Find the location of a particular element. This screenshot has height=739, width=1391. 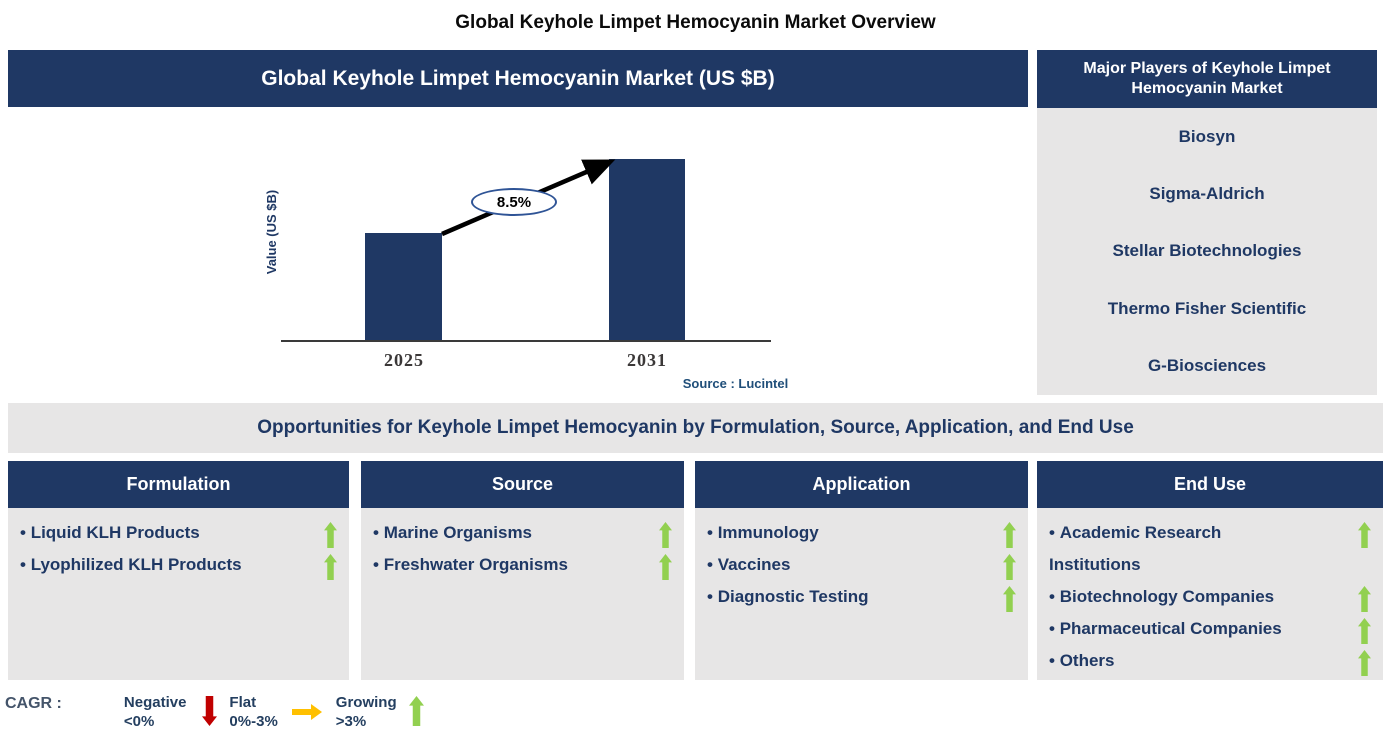

growth-trend-arrow-icon is located at coordinates (528, 198).